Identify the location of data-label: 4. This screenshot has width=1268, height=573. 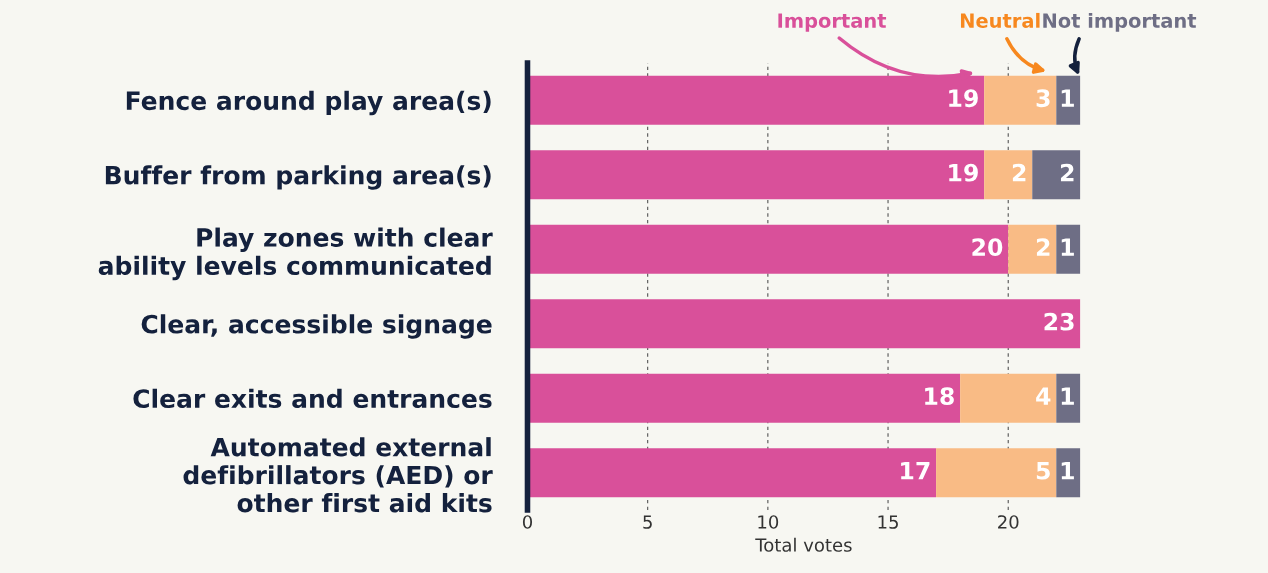
(1043, 396).